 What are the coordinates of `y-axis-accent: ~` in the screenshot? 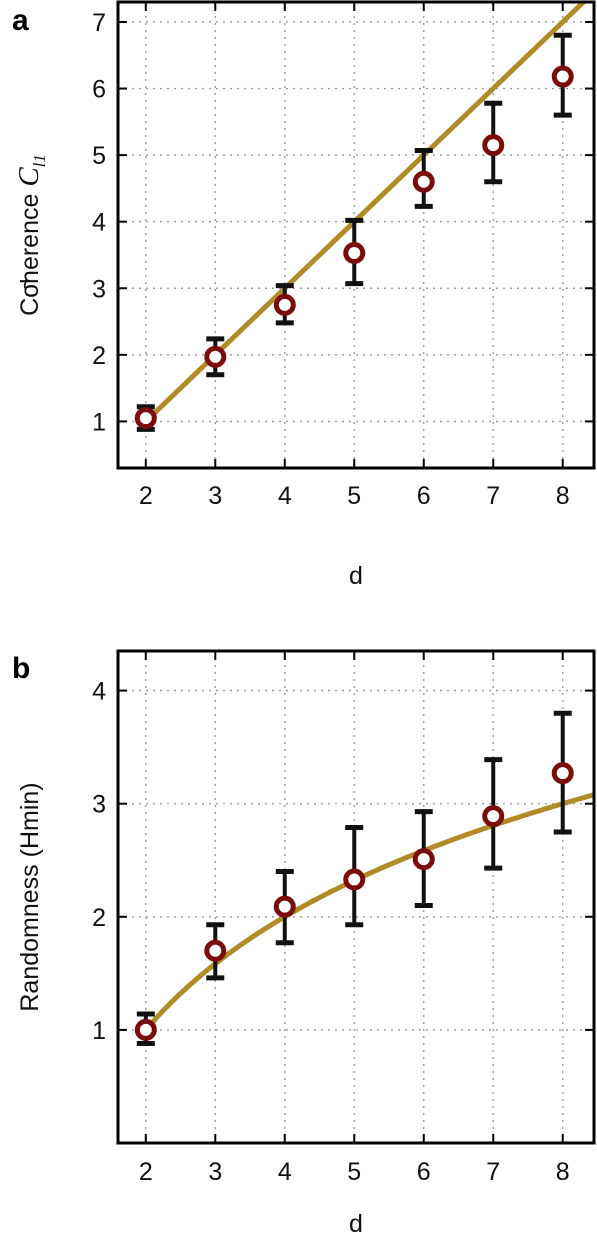 It's located at (26, 283).